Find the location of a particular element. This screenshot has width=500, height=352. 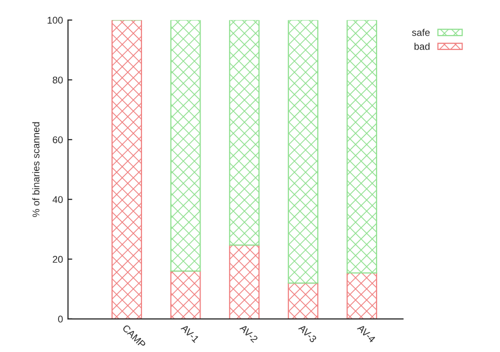

y-tick-label: 20 is located at coordinates (57, 259).